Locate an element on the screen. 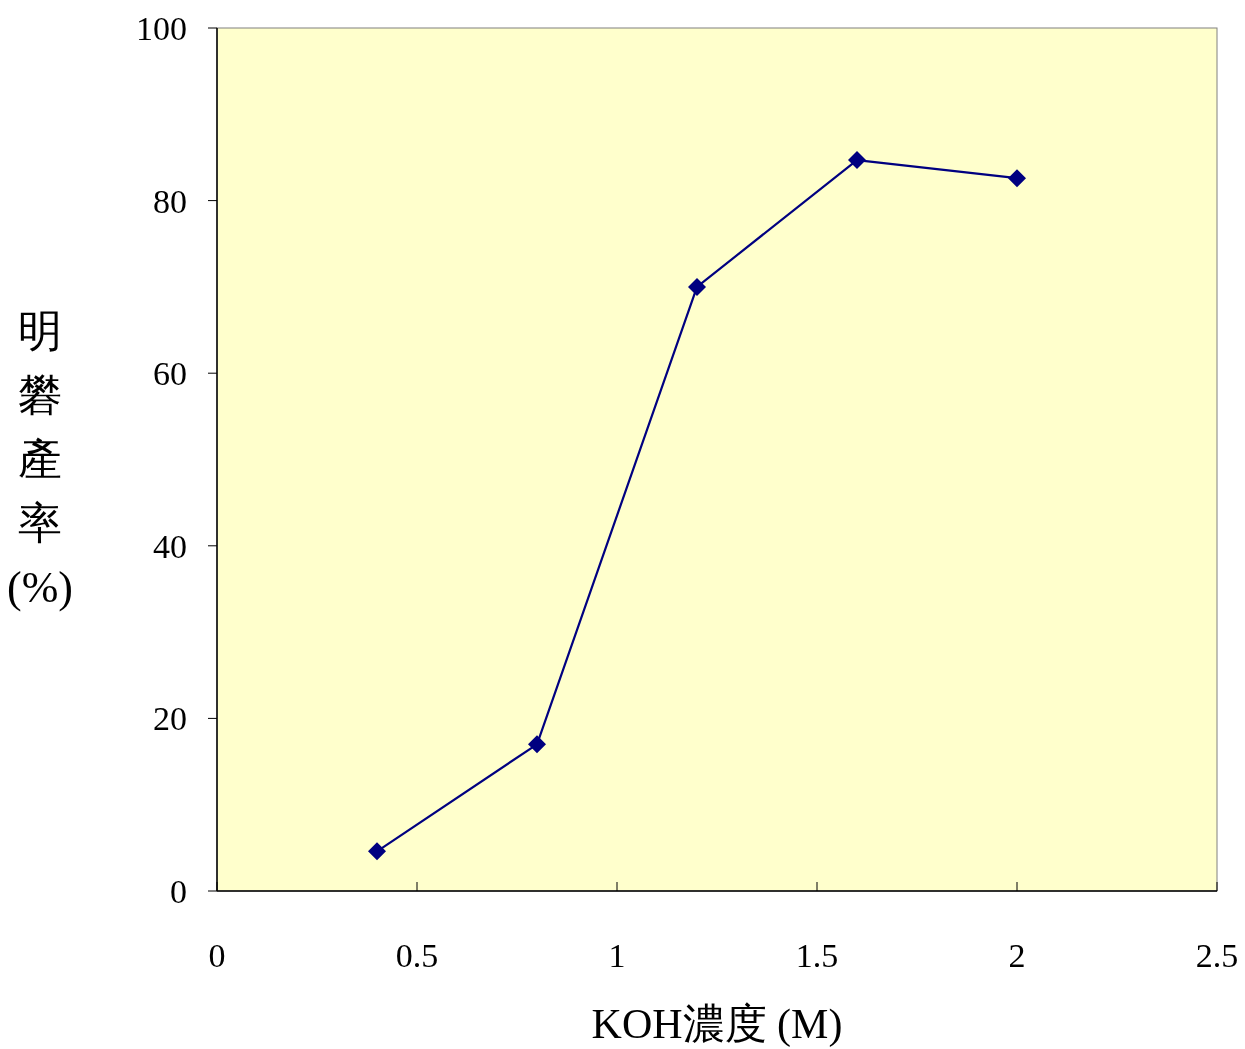 Image resolution: width=1245 pixels, height=1049 pixels. x-tick-label: 2 is located at coordinates (1017, 955).